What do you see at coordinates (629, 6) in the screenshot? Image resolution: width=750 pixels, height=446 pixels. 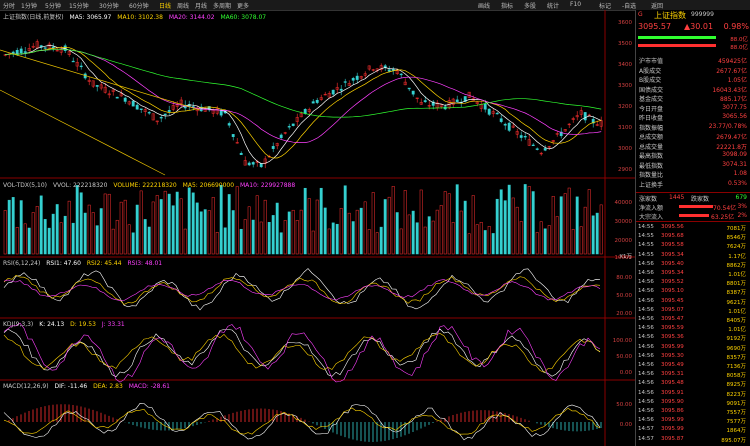 I see `toolbar-tool-6: -自选` at bounding box center [629, 6].